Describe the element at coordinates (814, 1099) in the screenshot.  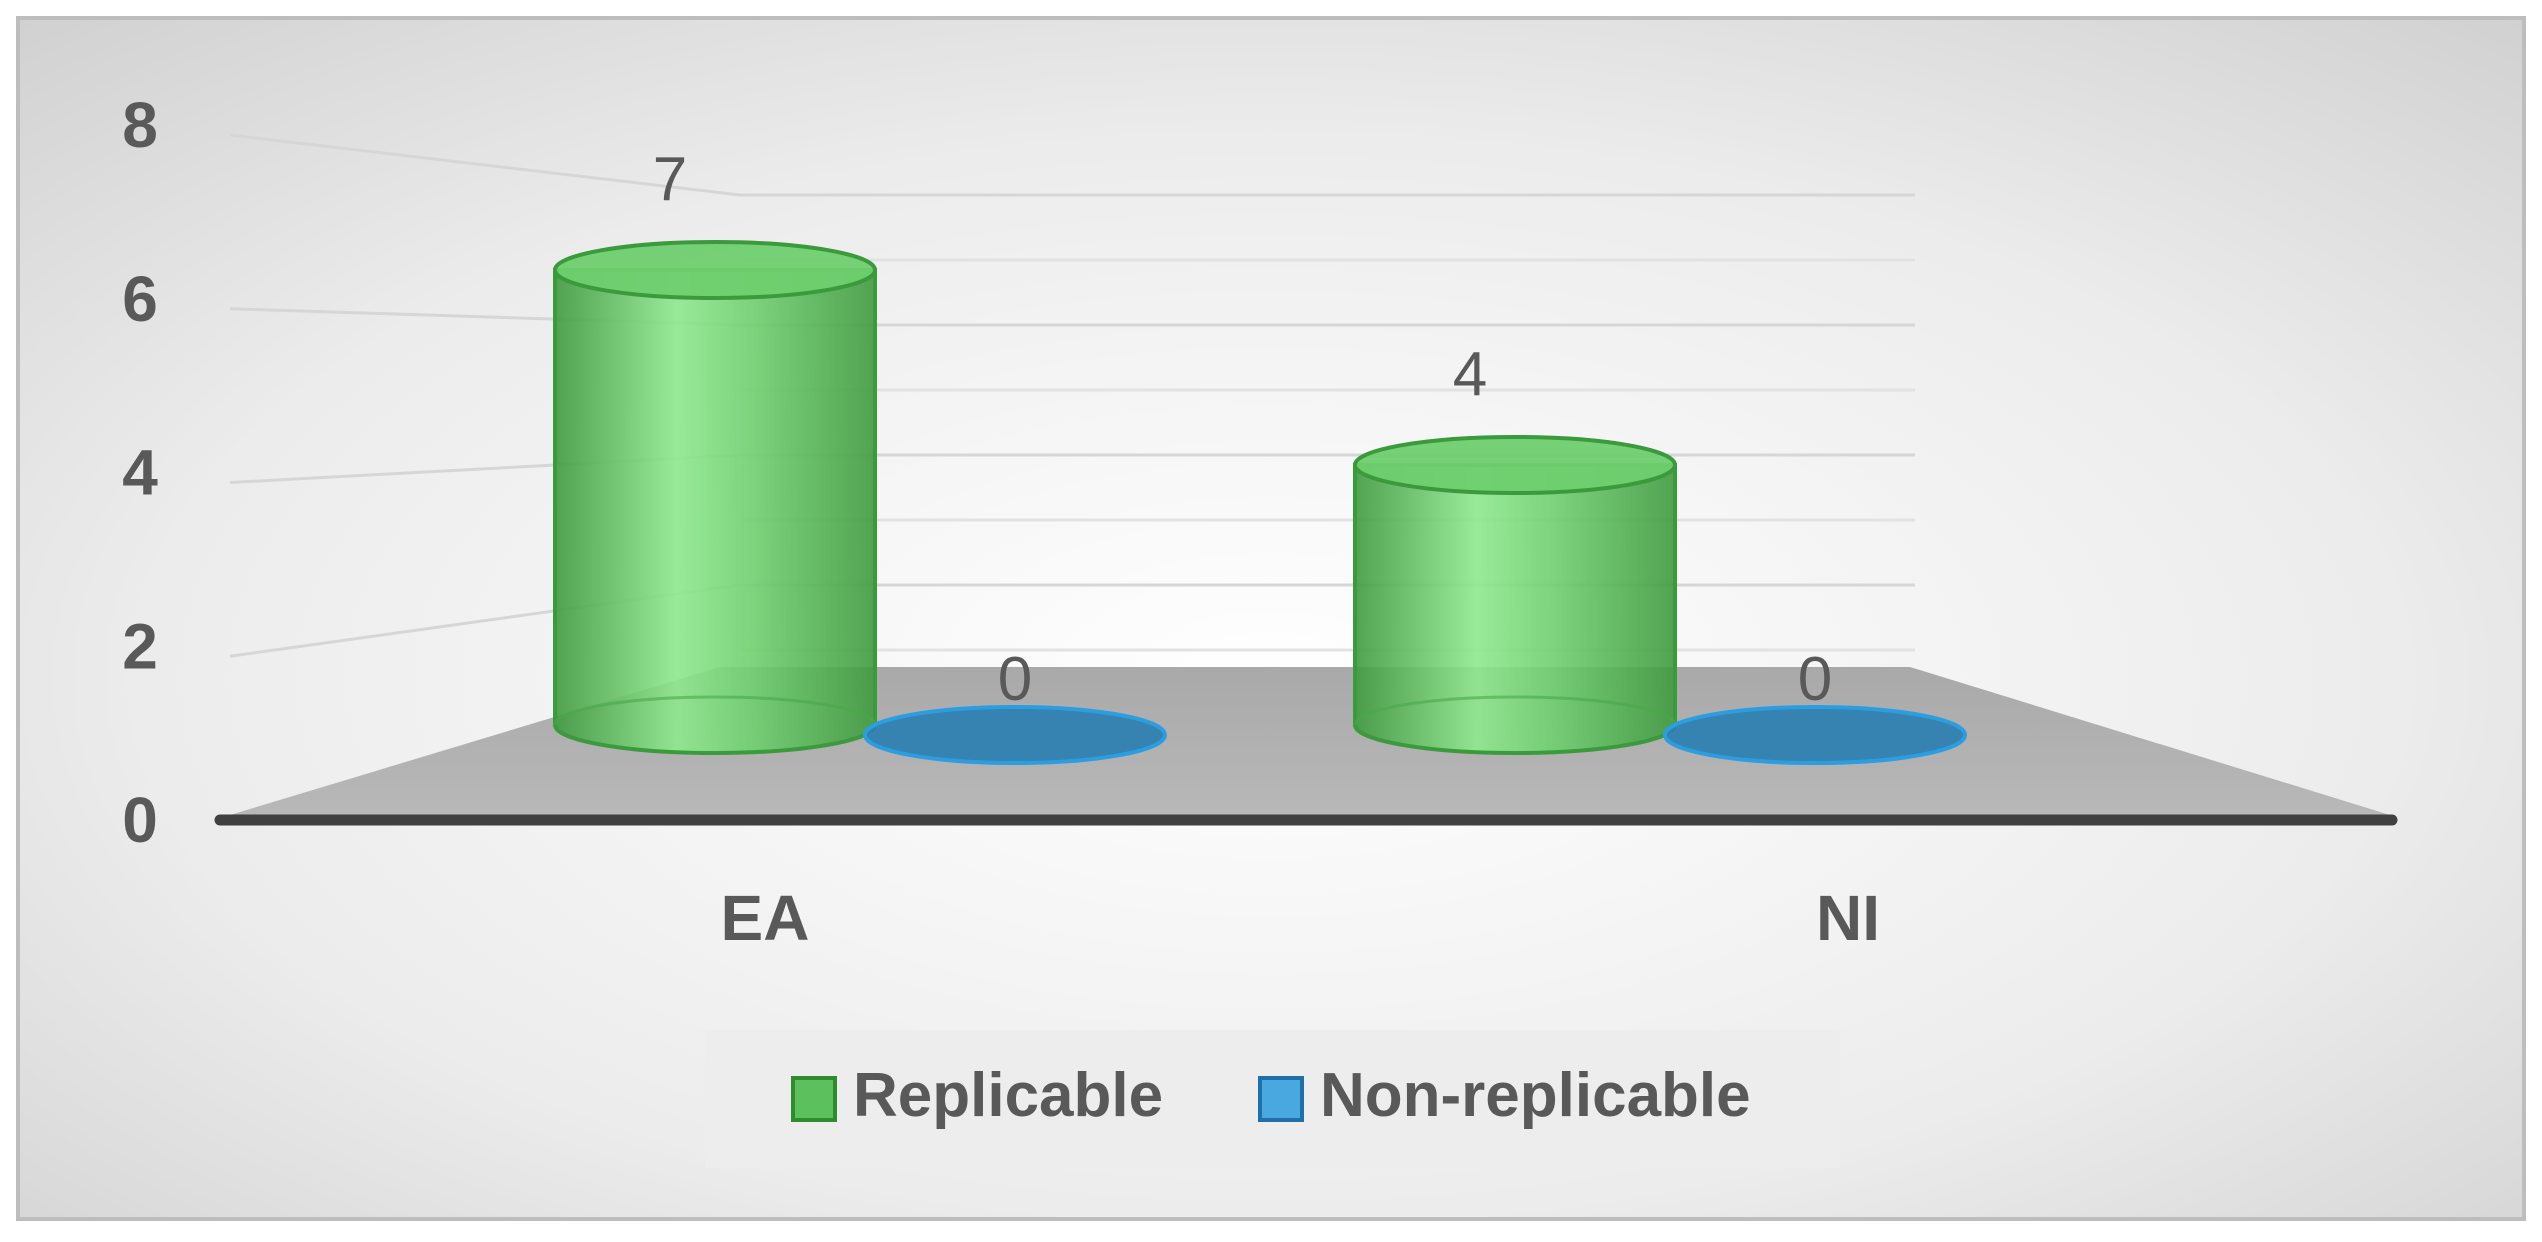
I see `legend-swatch-replicable` at that location.